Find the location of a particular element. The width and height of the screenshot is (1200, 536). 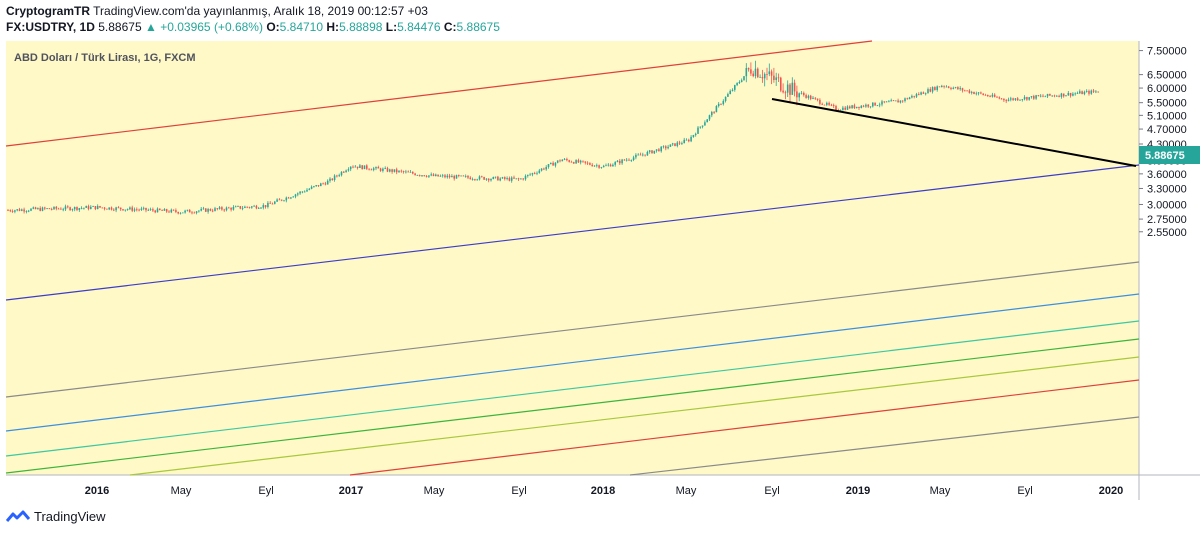

close-value: 5.88675 is located at coordinates (478, 27).